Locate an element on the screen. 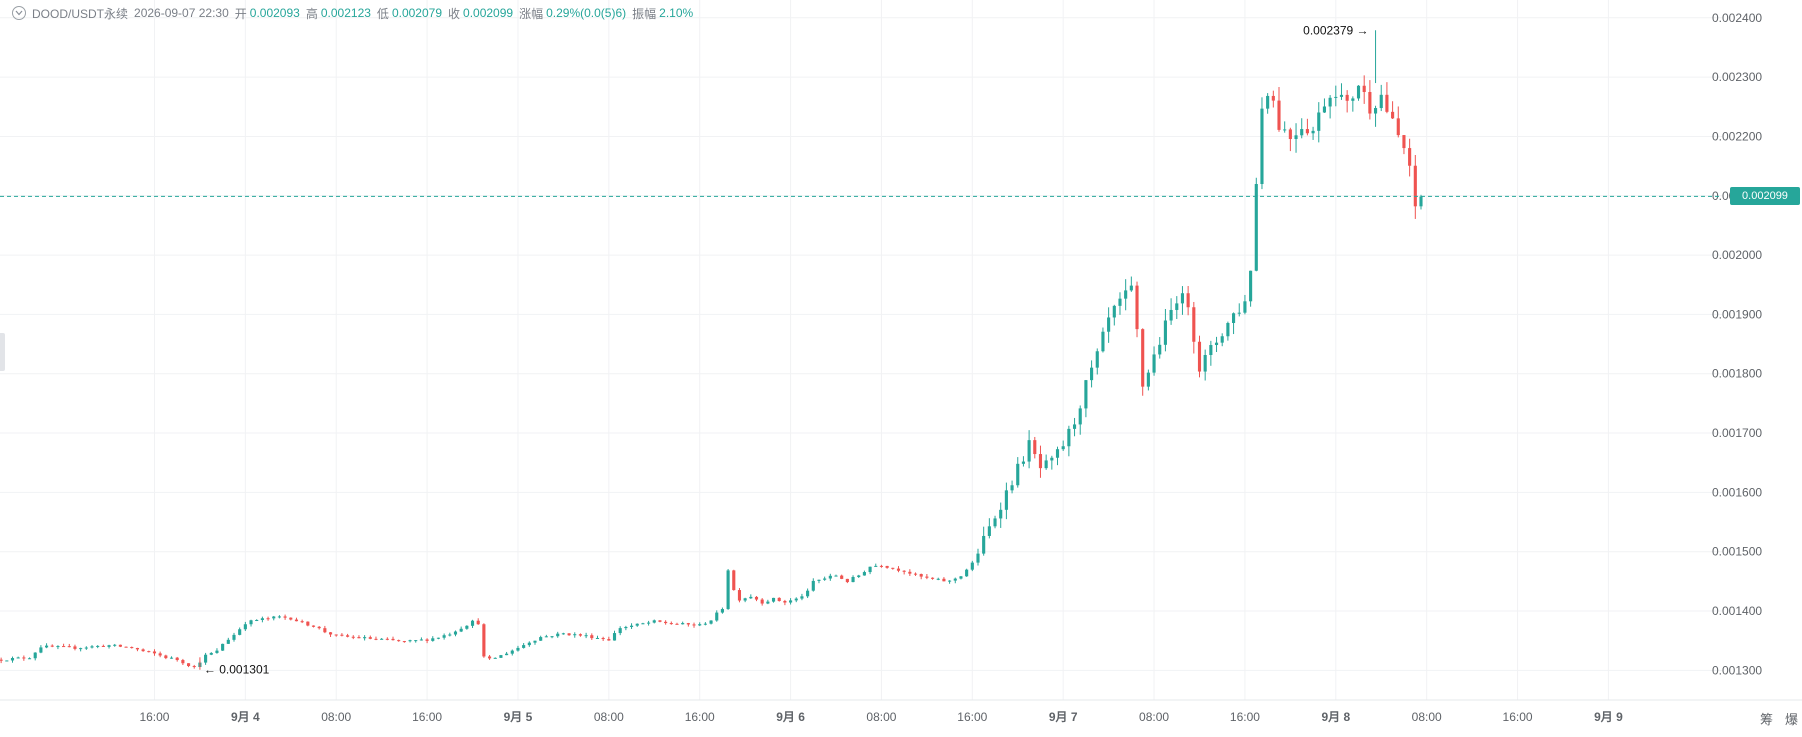  collapse-legend-icon is located at coordinates (19, 13).